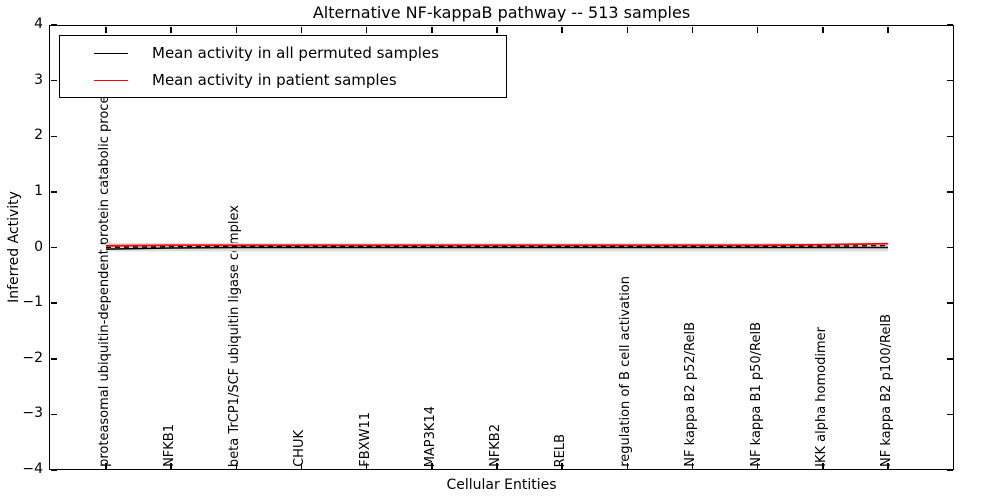  What do you see at coordinates (821, 397) in the screenshot?
I see `x-tick-label: IKK alpha homodimer` at bounding box center [821, 397].